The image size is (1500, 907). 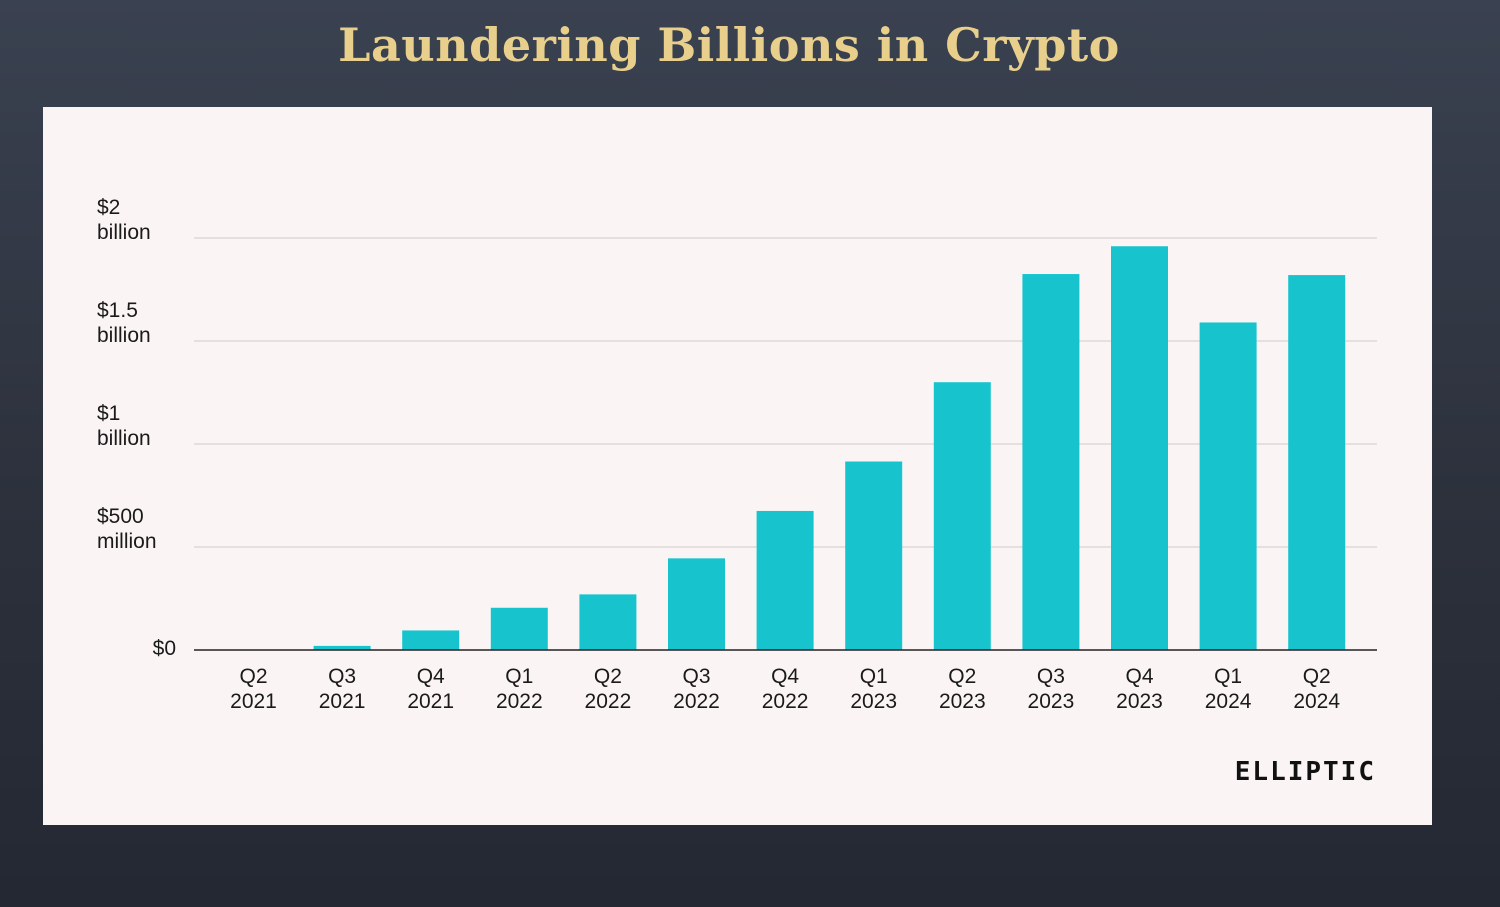 I want to click on y-tick-label: $1.5 billion, so click(x=124, y=323).